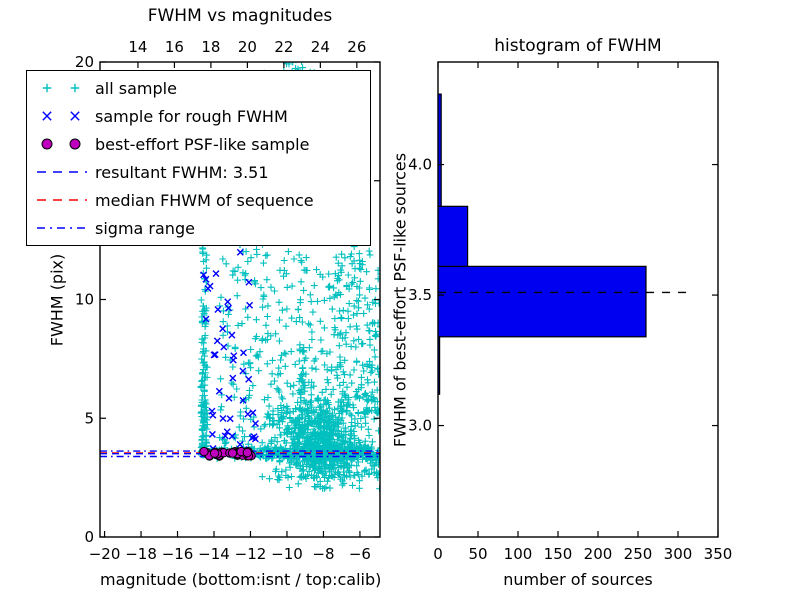 This screenshot has width=800, height=600. Describe the element at coordinates (251, 554) in the screenshot. I see `left-xtick-label: −12` at that location.